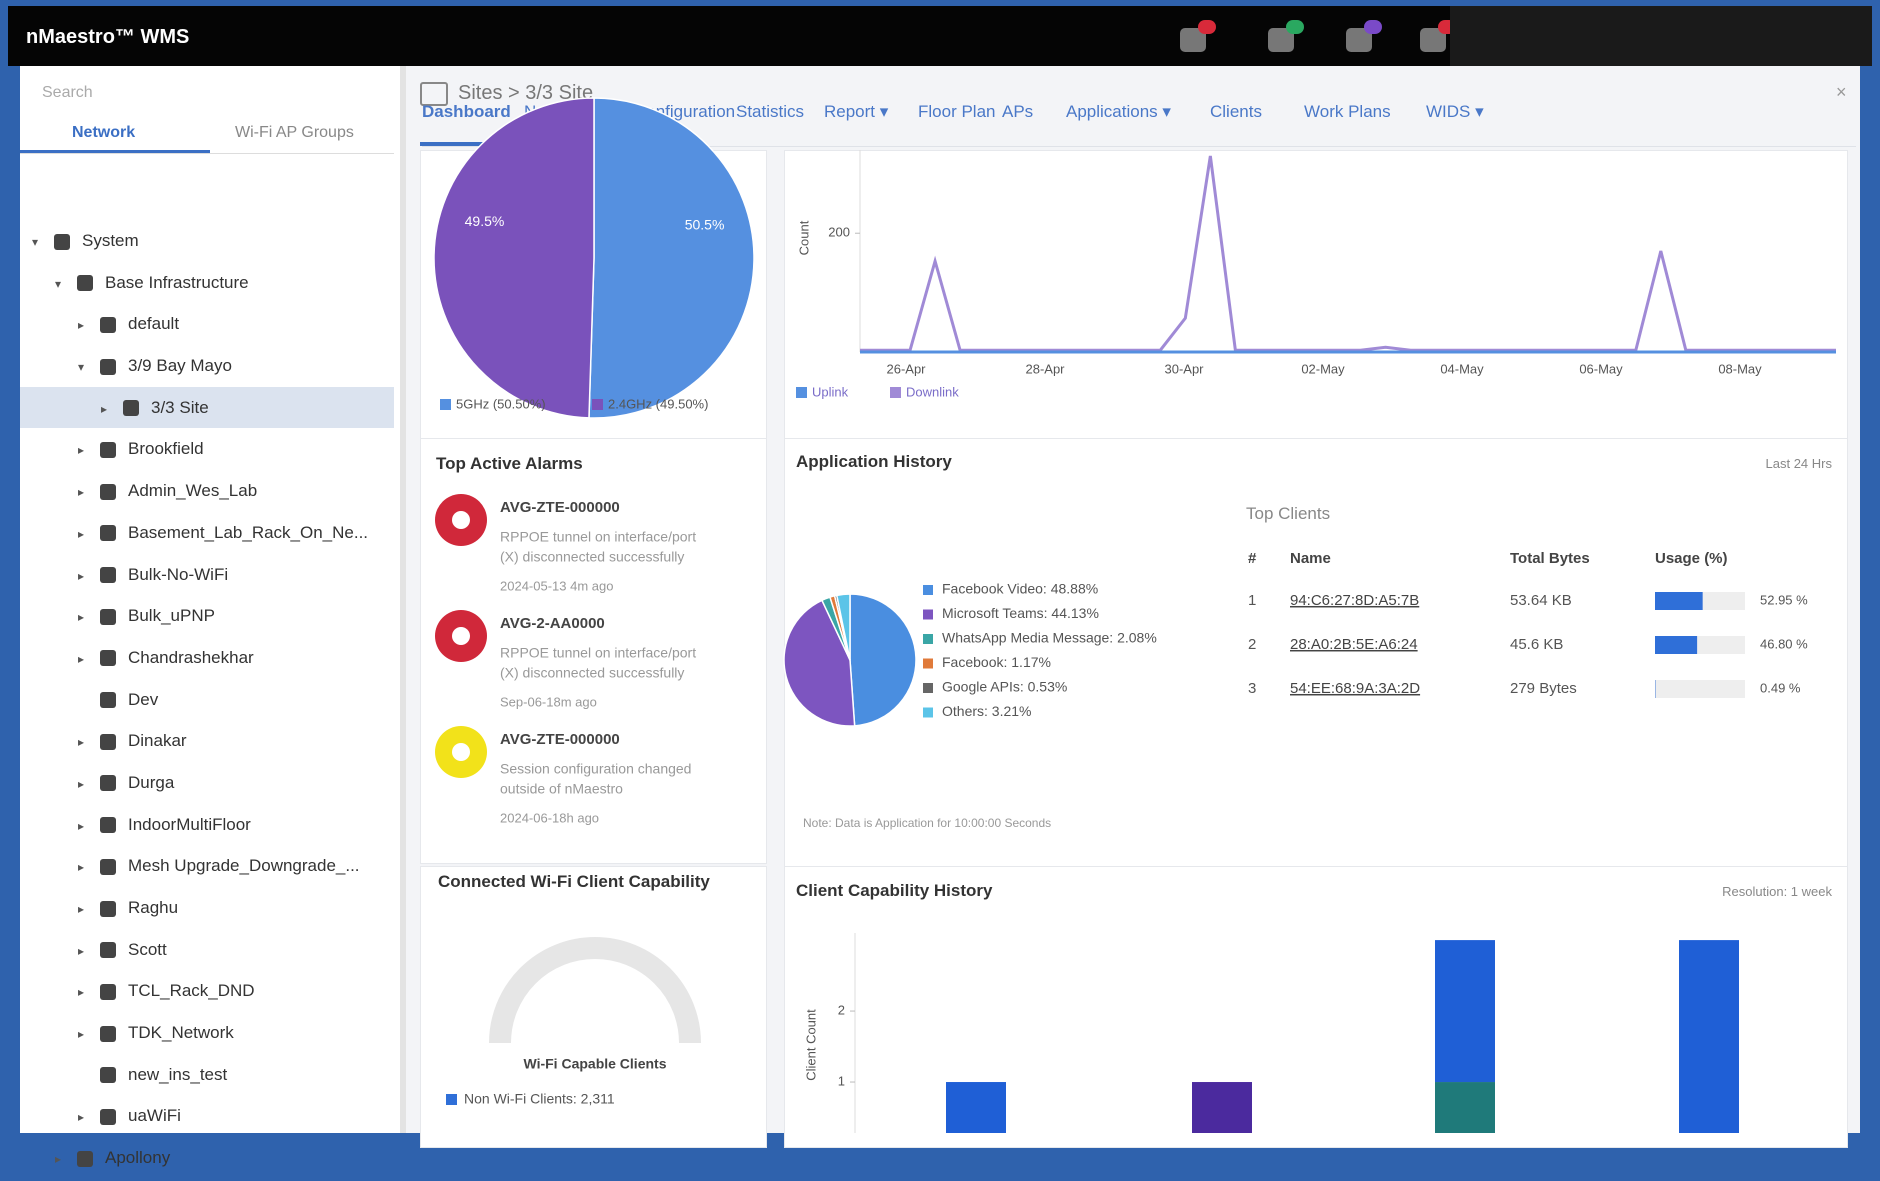 The width and height of the screenshot is (1880, 1181). I want to click on table-header: Total Bytes, so click(1550, 558).